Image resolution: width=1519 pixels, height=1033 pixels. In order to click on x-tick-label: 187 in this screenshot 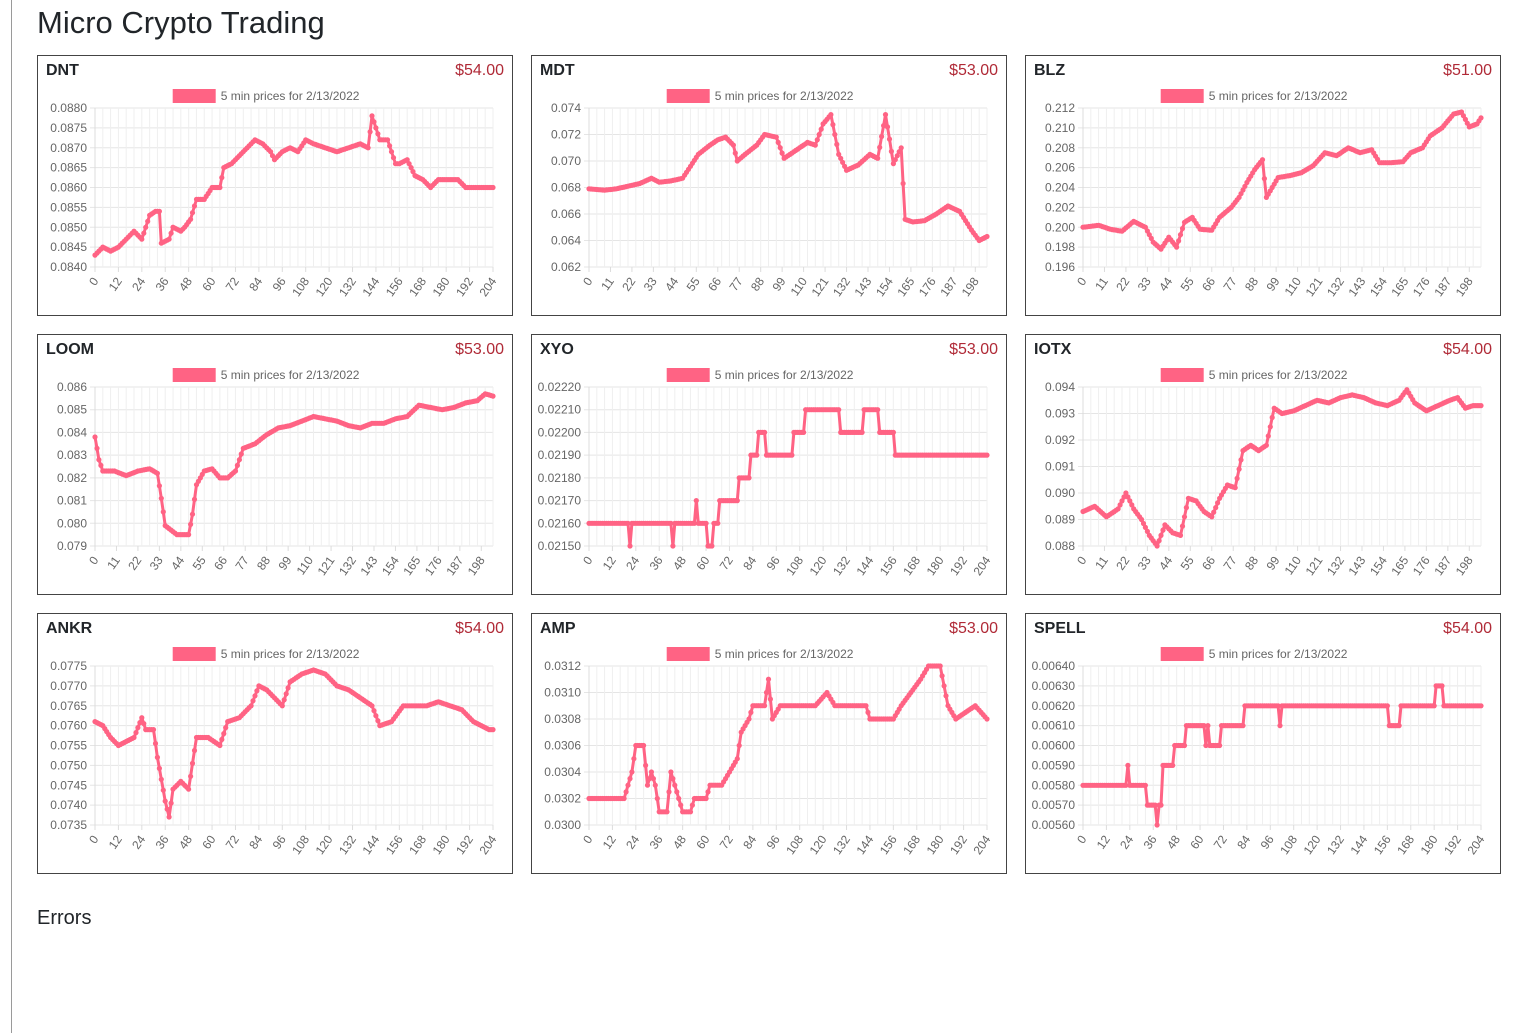, I will do `click(454, 565)`.